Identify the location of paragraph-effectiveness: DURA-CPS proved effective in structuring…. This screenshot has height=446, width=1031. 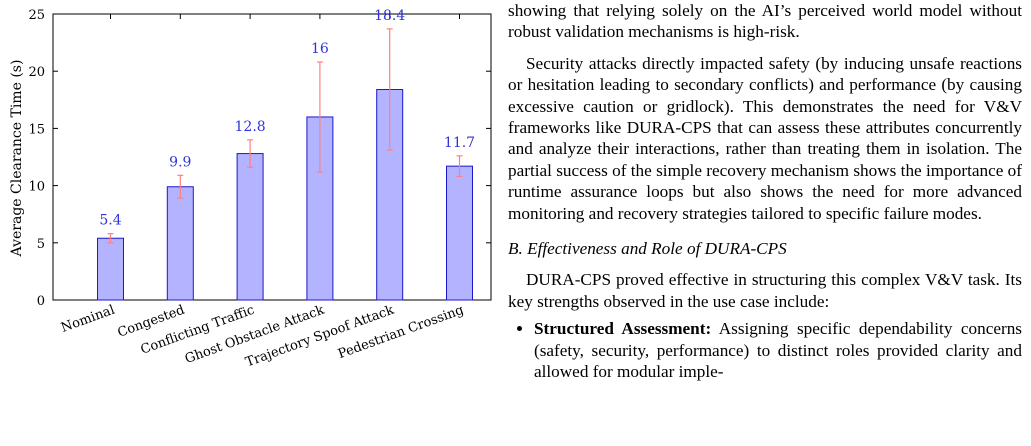
(765, 290).